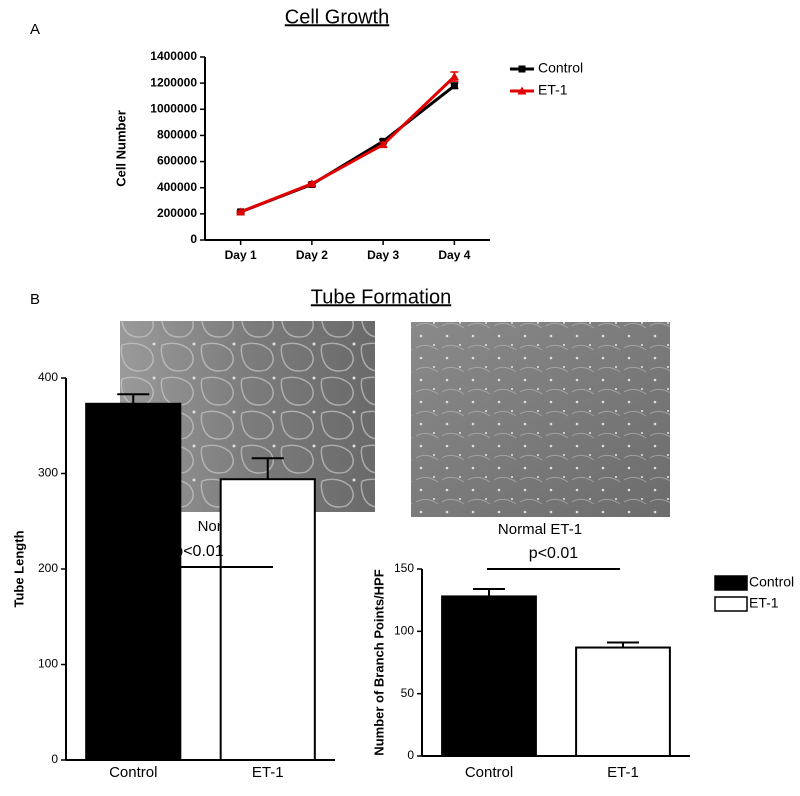 The width and height of the screenshot is (800, 796). Describe the element at coordinates (48, 568) in the screenshot. I see `y-tick-label: 200` at that location.